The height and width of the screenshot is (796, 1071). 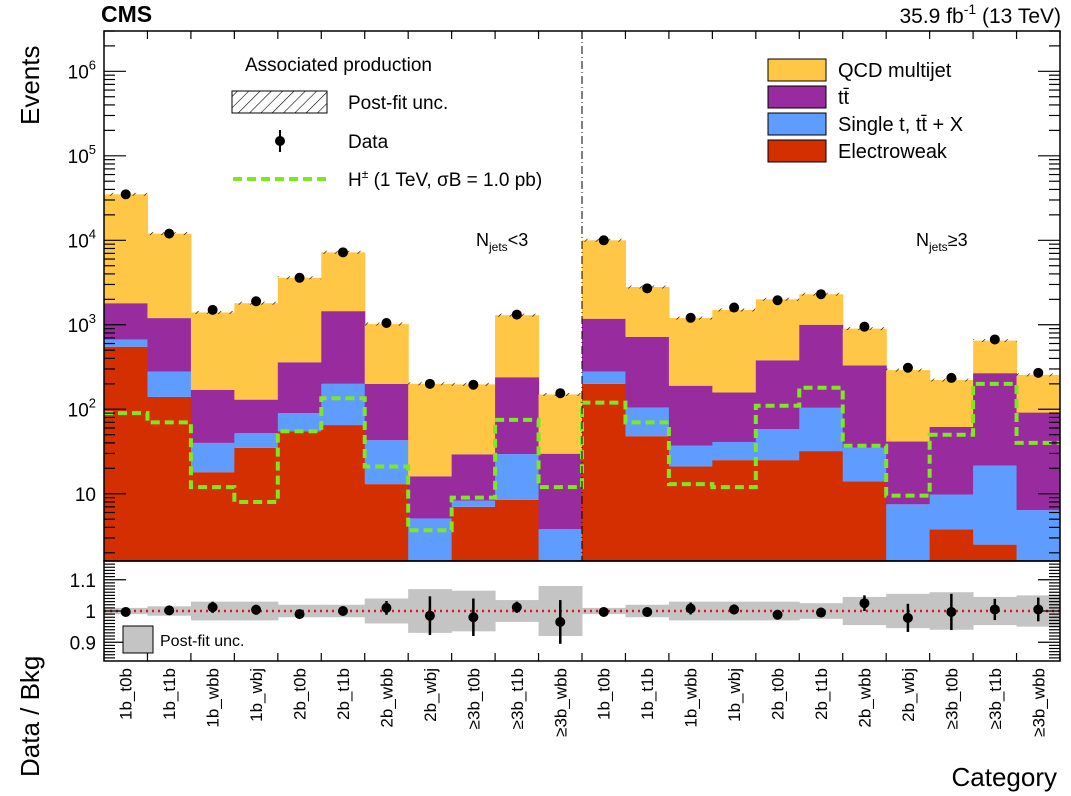 I want to click on ytick-label-1: 10, so click(x=85, y=495).